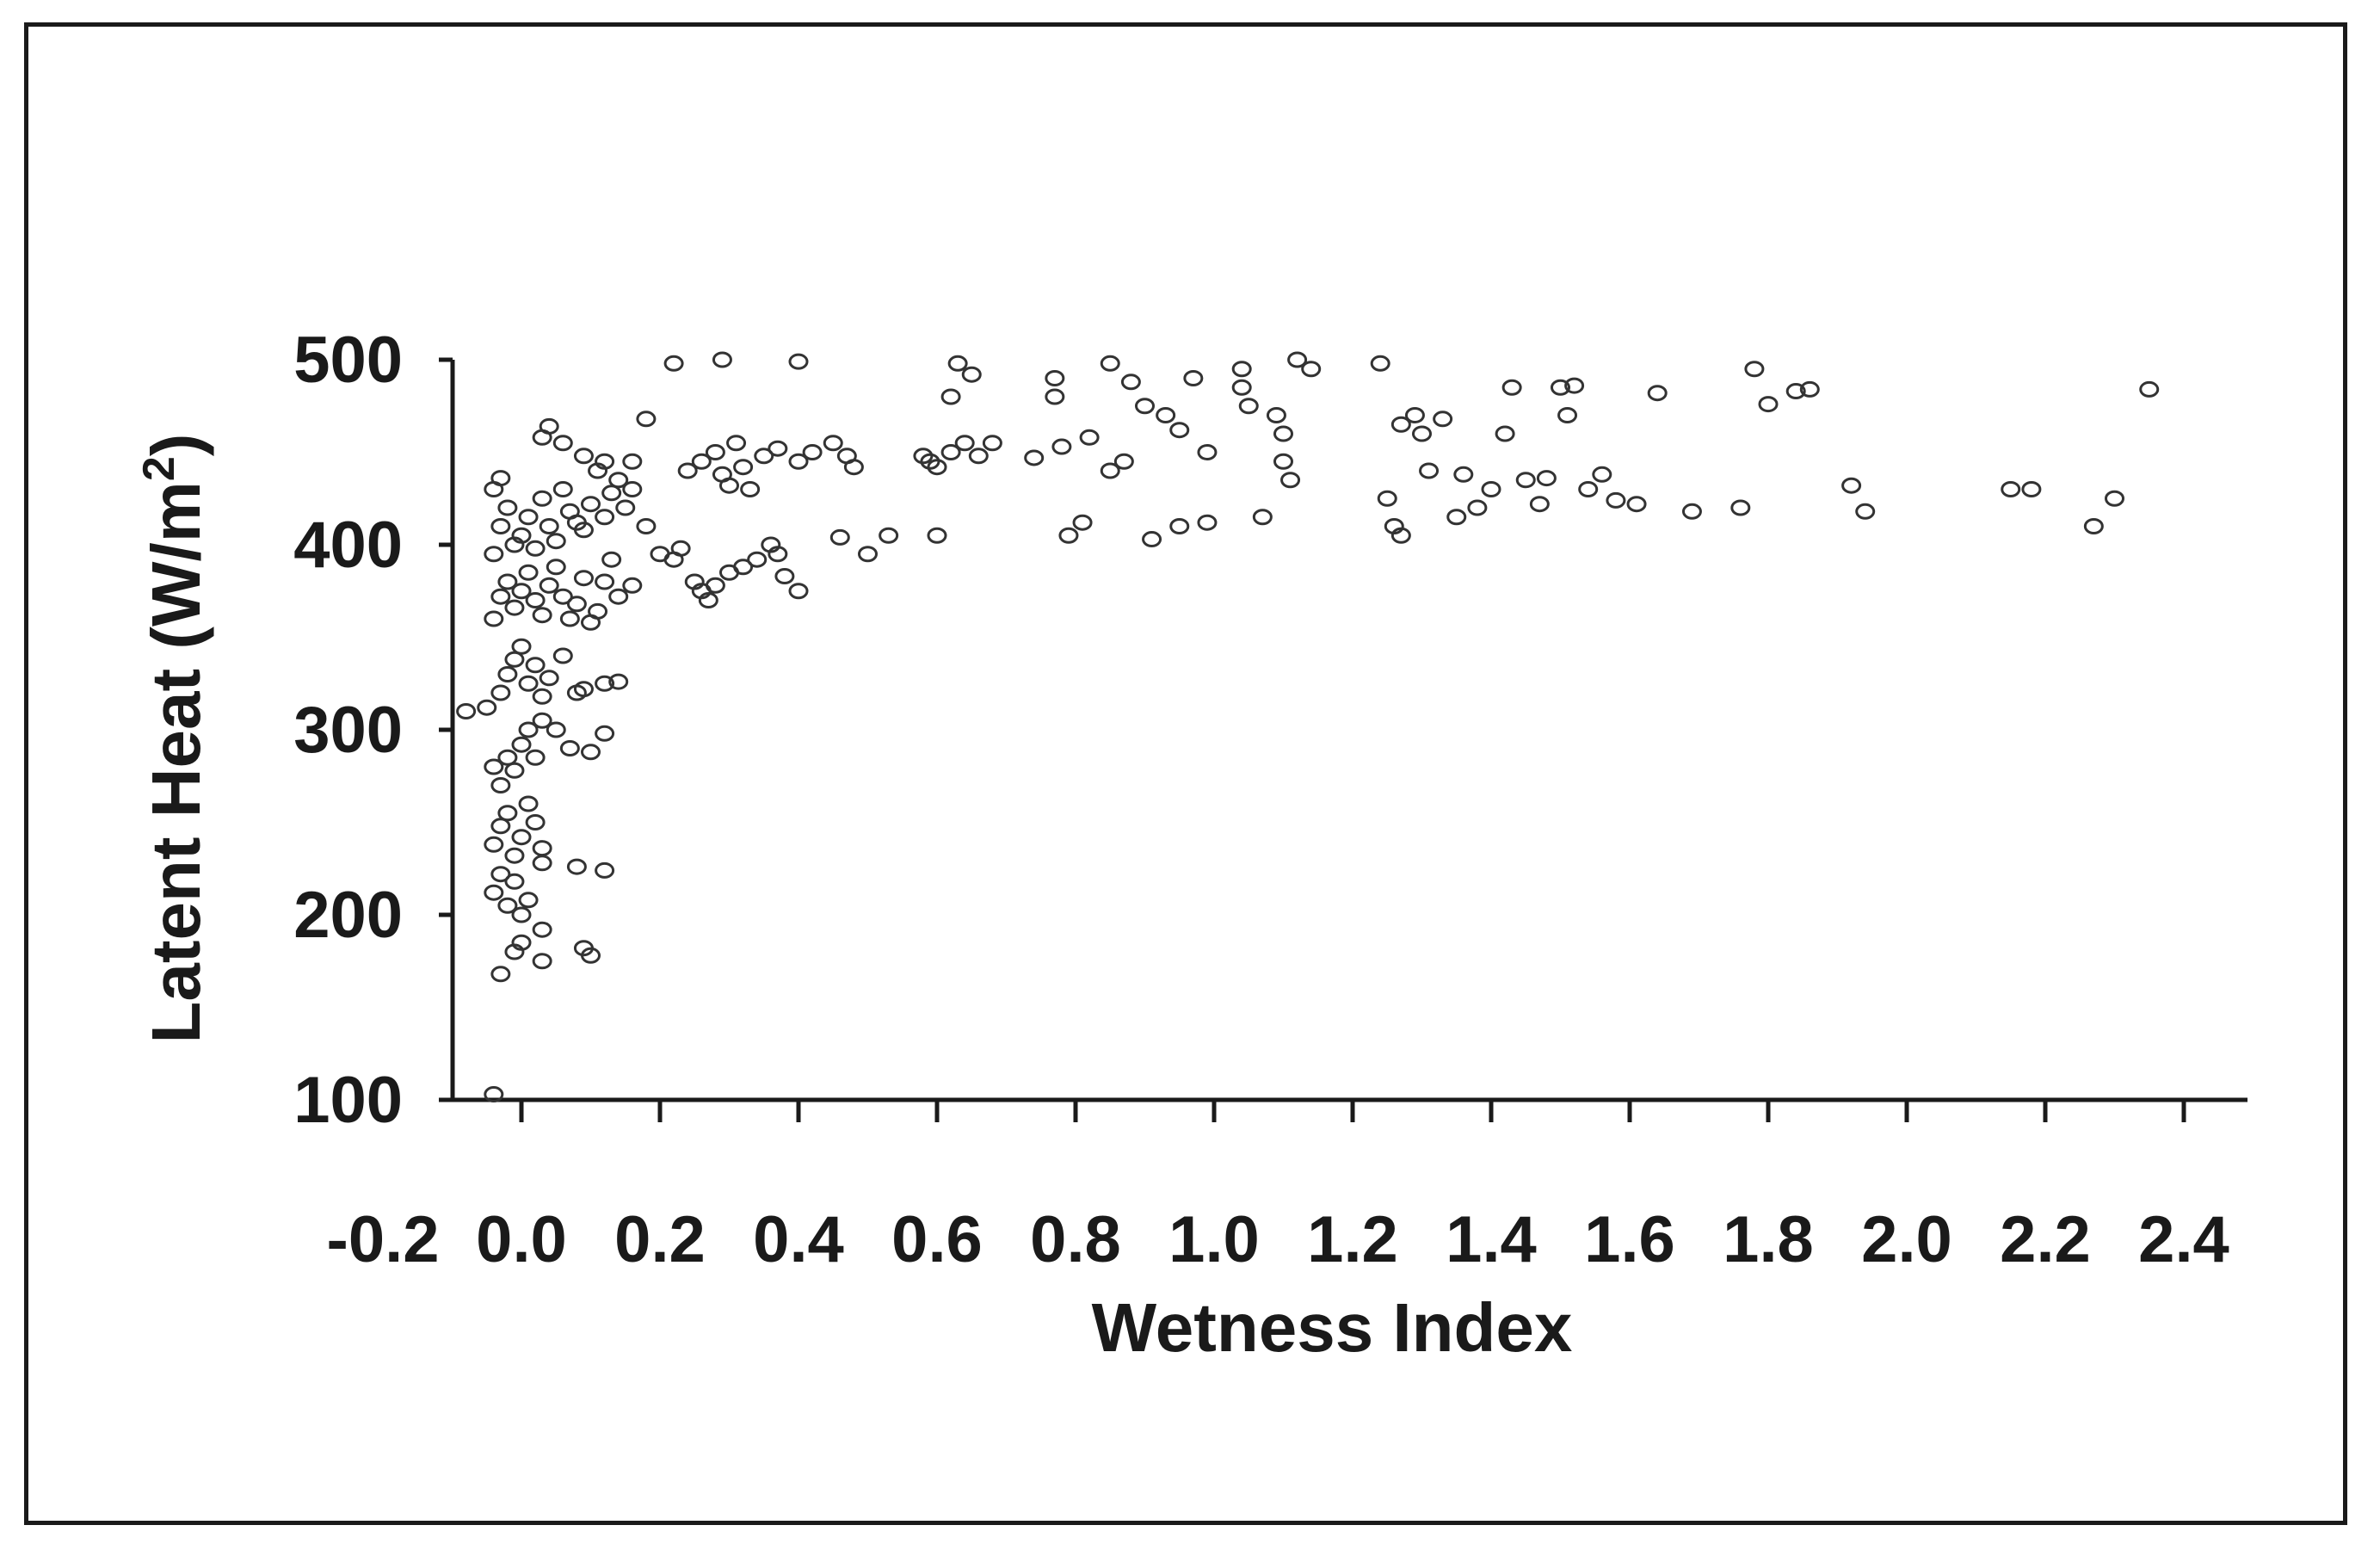 The width and height of the screenshot is (2380, 1556). What do you see at coordinates (176, 762) in the screenshot?
I see `y-axis-title-main: Latent Heat (W/m` at bounding box center [176, 762].